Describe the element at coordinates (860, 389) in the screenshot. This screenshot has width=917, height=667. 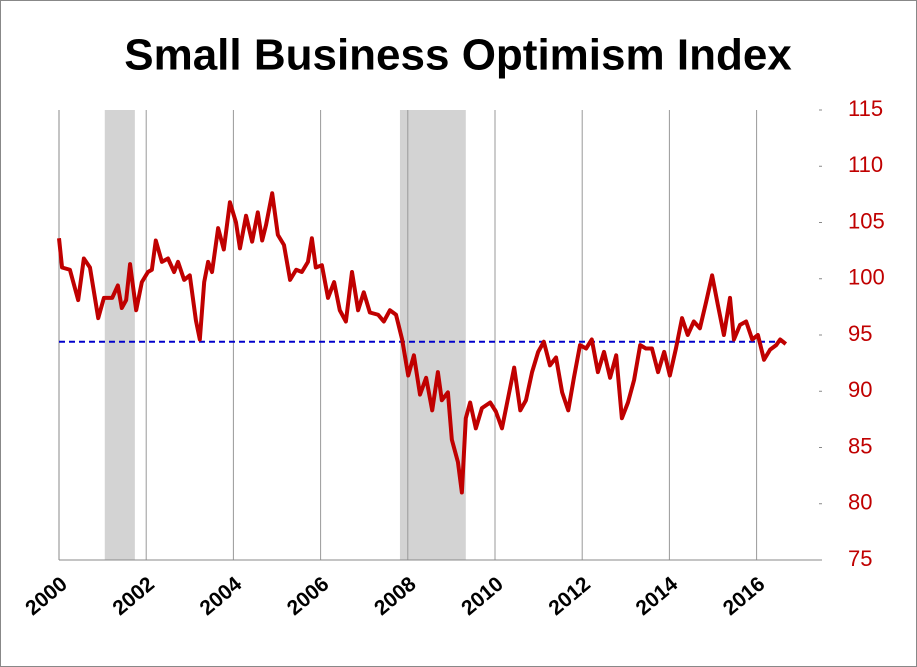
I see `y-tick-label: 90` at that location.